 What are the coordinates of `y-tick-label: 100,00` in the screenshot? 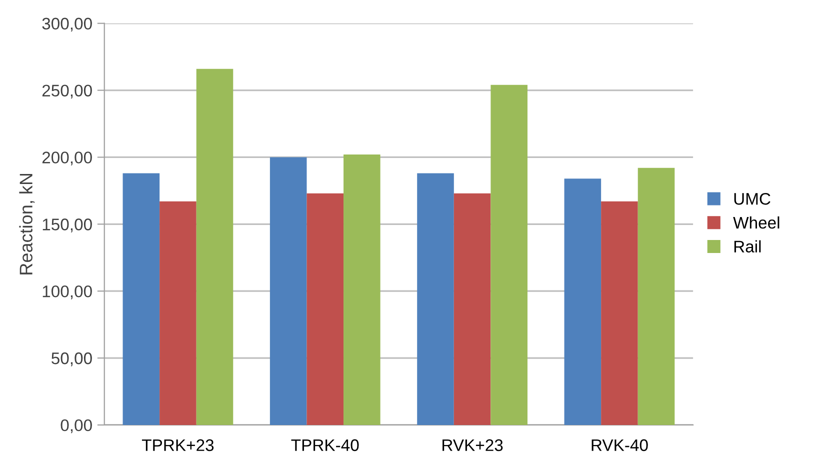 It's located at (67, 293).